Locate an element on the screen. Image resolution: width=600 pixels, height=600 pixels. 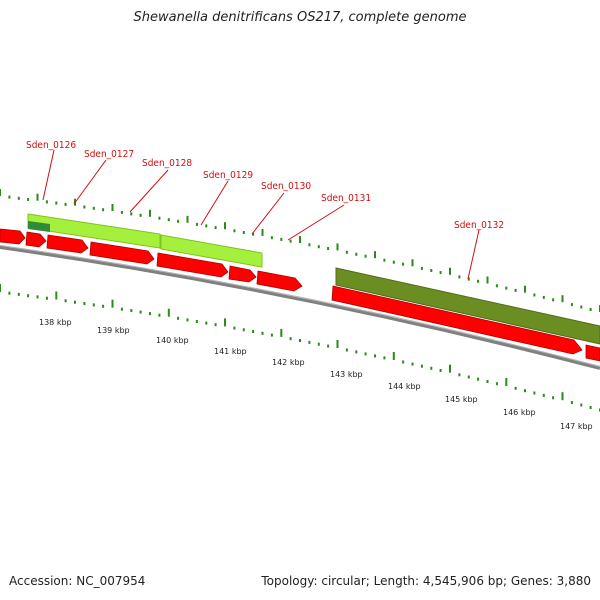
gene-label-sden-0127: Sden_0127 is located at coordinates (109, 154).